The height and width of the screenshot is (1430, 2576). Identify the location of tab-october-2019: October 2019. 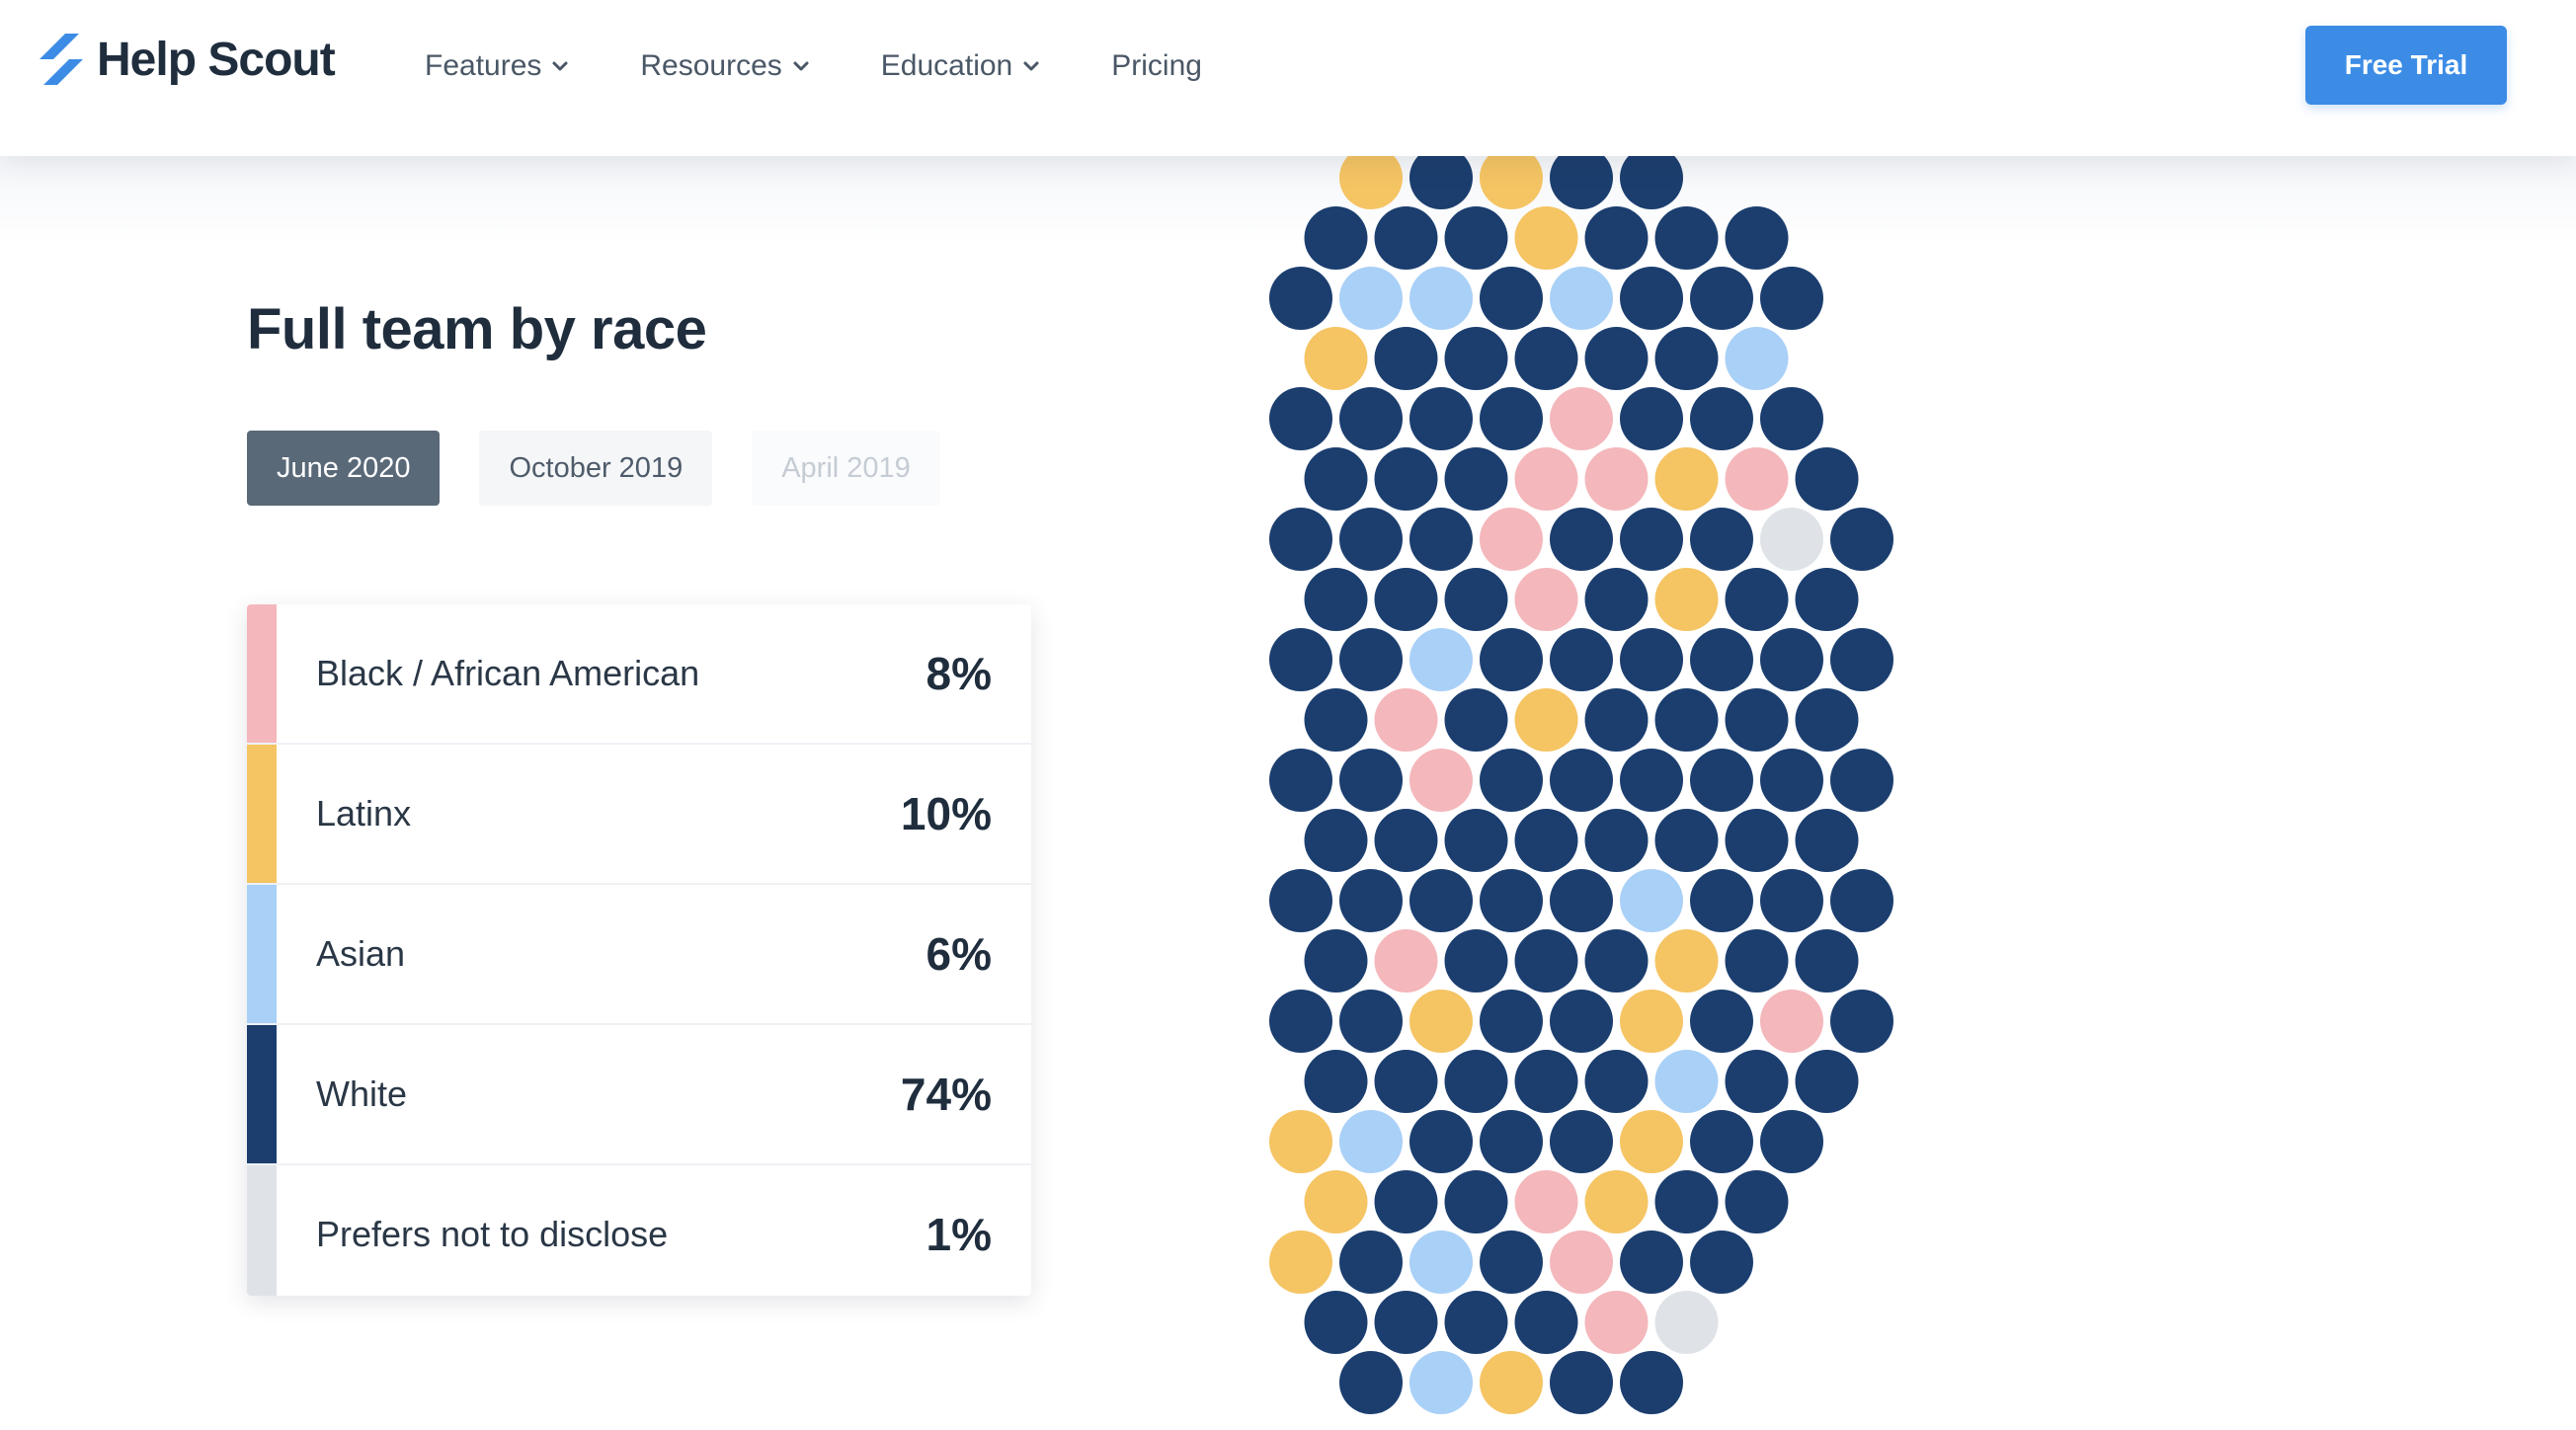
(596, 468).